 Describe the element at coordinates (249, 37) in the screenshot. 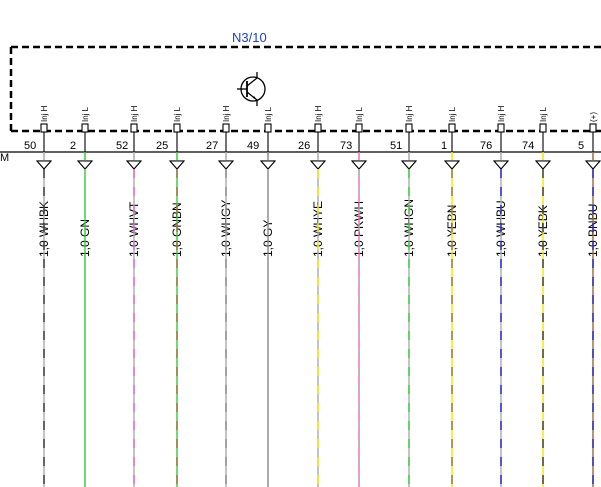

I see `component-id: N3/10` at that location.